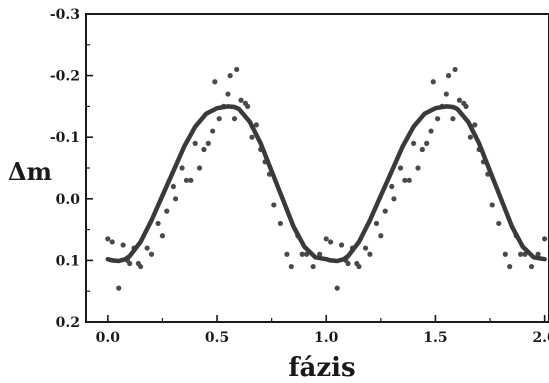 The height and width of the screenshot is (383, 549). I want to click on x-tick-label: 1.0, so click(326, 338).